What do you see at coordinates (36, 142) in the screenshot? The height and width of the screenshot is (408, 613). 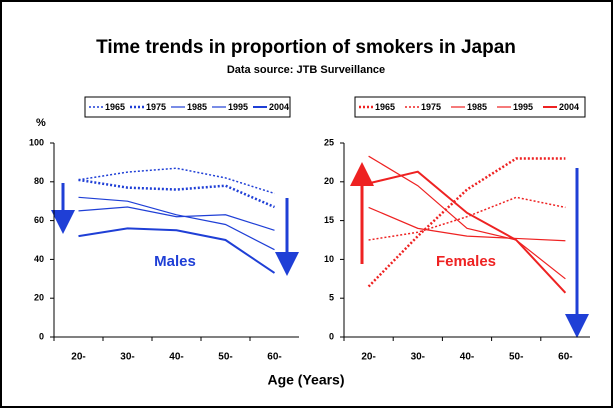 I see `y-tick-label: 100` at bounding box center [36, 142].